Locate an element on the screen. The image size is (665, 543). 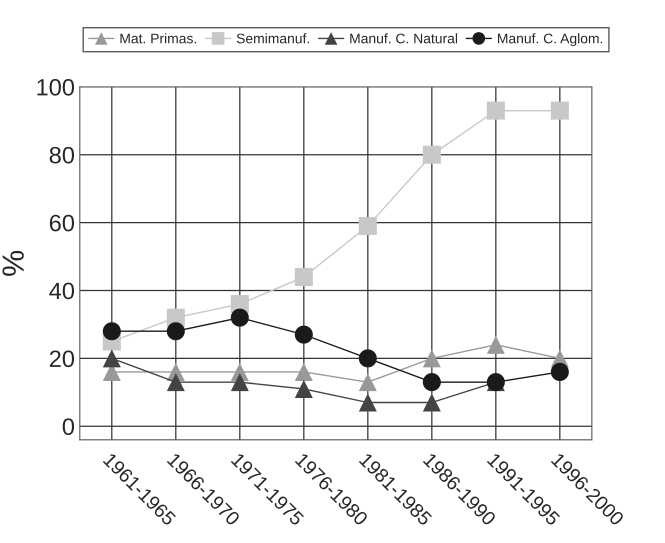
y-tick-label: 40 is located at coordinates (61, 291).